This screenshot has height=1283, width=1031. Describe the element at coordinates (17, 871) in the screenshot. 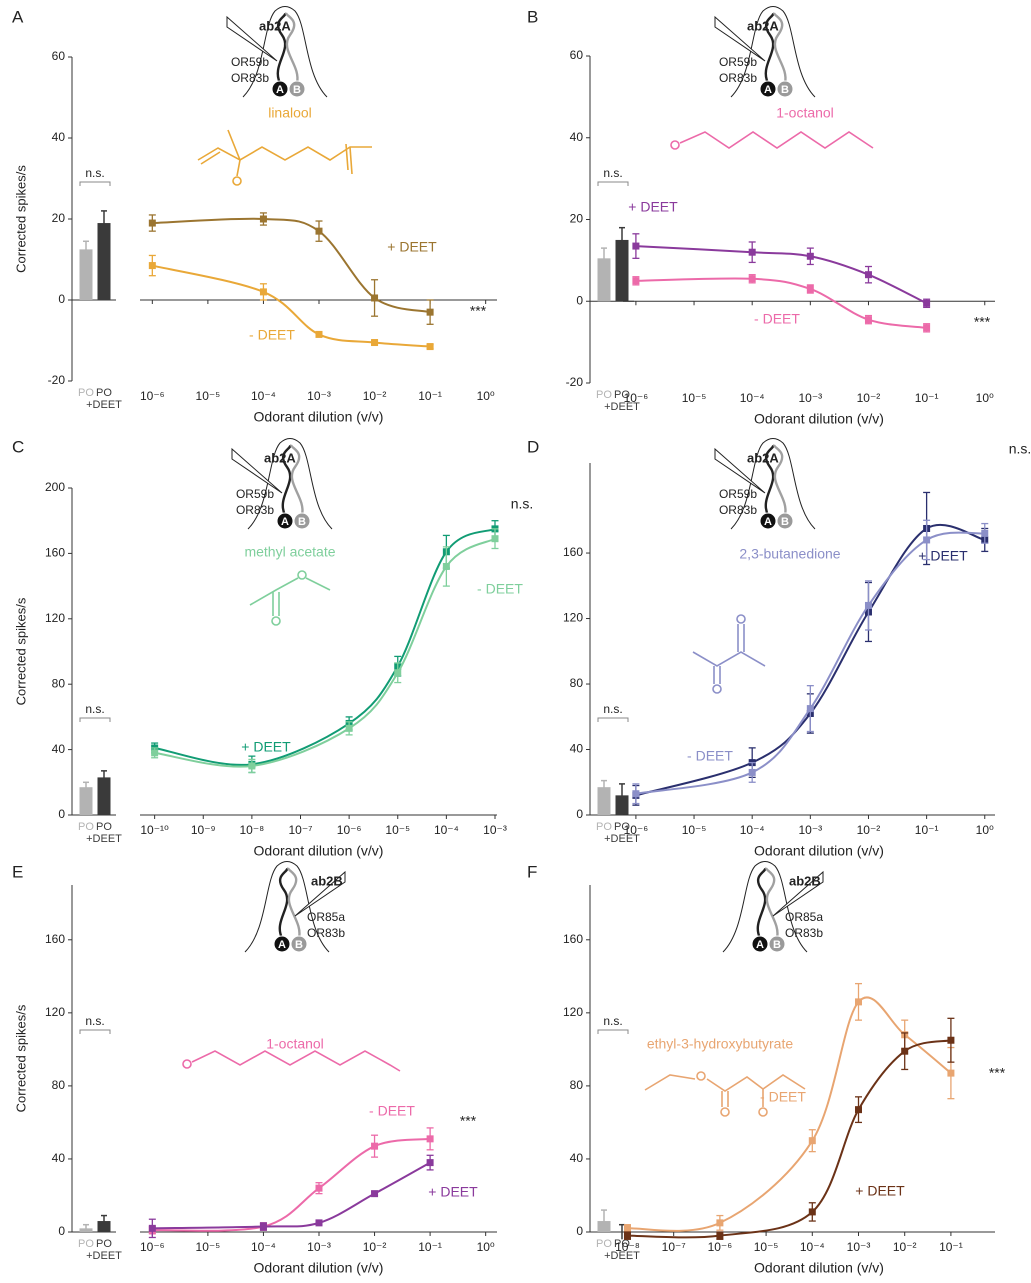

I see `panel-label: E` at that location.